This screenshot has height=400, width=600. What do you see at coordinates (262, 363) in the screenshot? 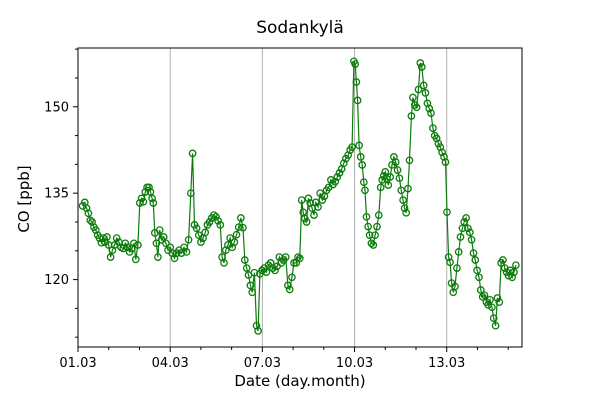
I see `x-tick-label: 07.03` at bounding box center [262, 363].